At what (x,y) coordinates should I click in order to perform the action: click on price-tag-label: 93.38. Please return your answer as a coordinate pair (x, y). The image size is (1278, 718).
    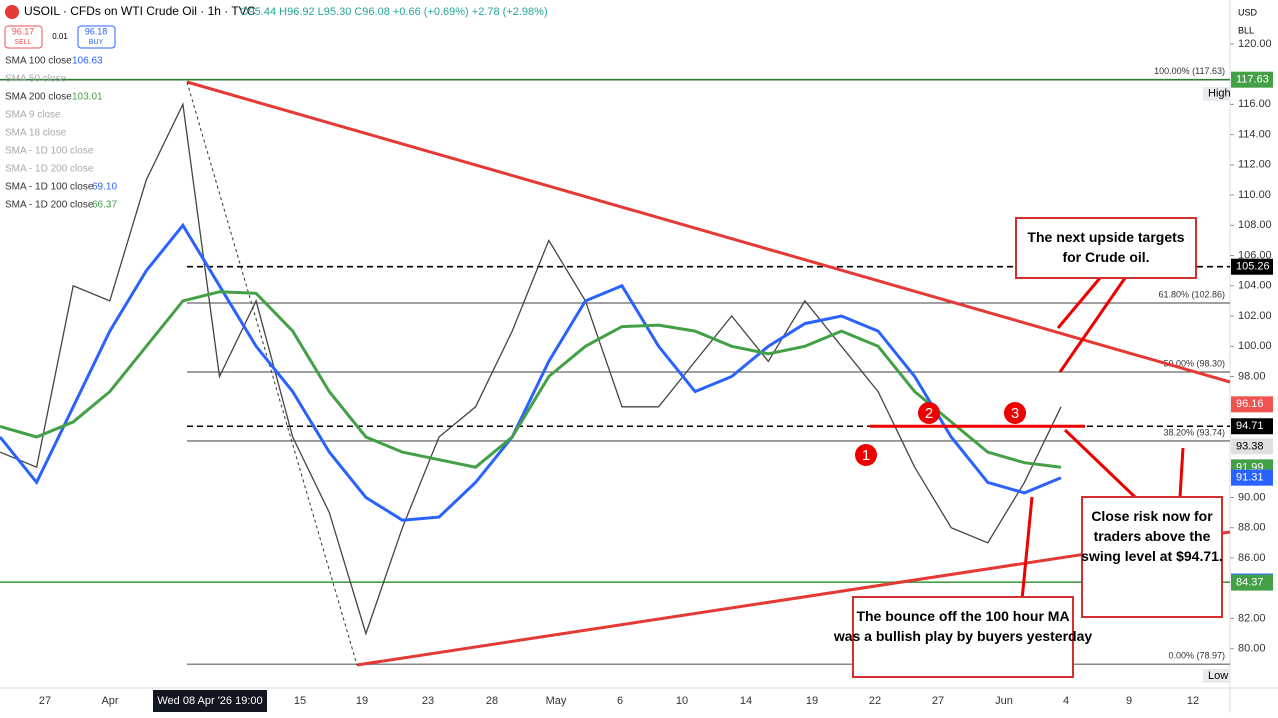
    Looking at the image, I should click on (1250, 446).